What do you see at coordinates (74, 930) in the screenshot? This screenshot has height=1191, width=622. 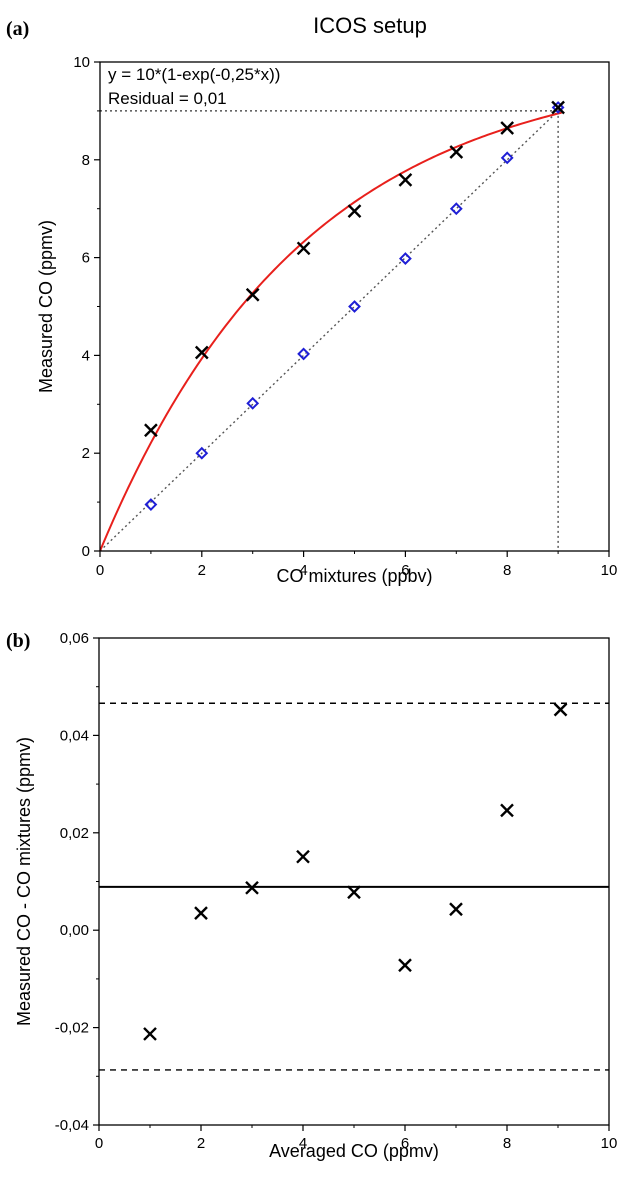 I see `y-tick-label: 0,00` at bounding box center [74, 930].